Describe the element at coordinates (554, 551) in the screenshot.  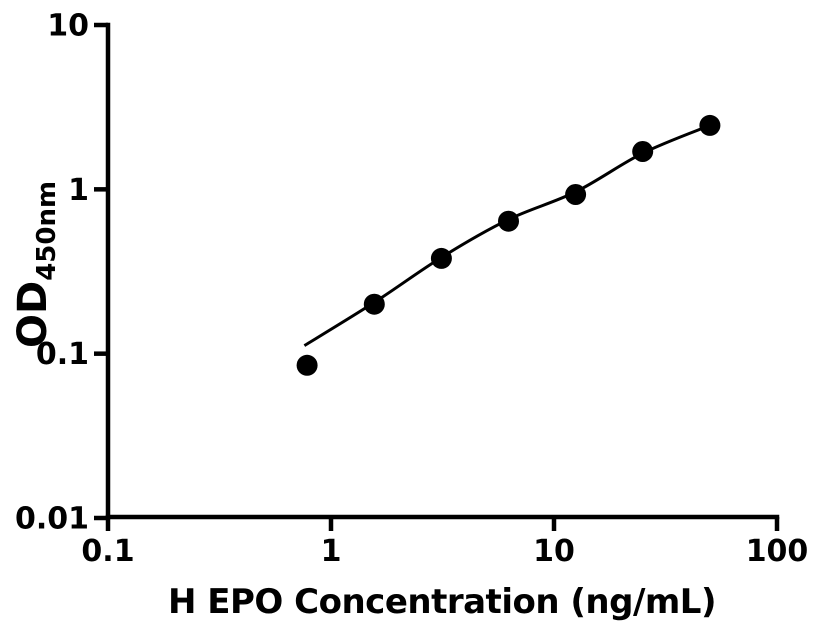
I see `x-tick-label: 10` at that location.